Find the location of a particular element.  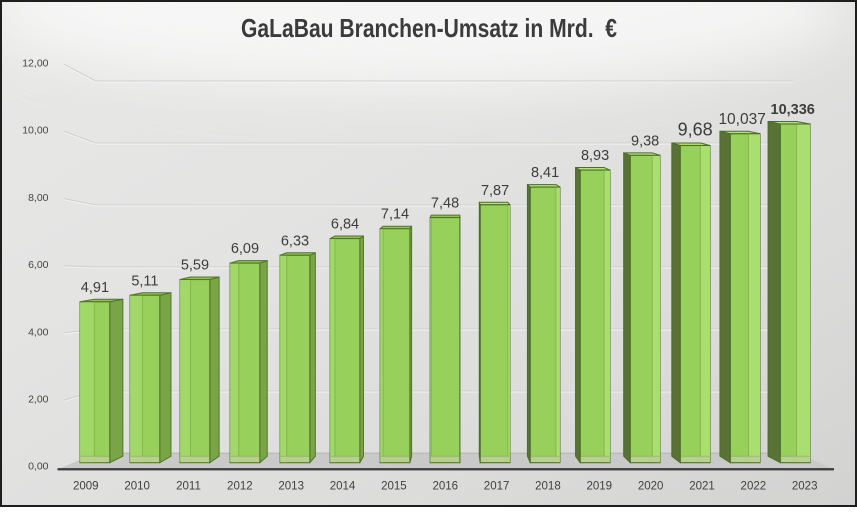

svg-text: 2017 is located at coordinates (497, 487).